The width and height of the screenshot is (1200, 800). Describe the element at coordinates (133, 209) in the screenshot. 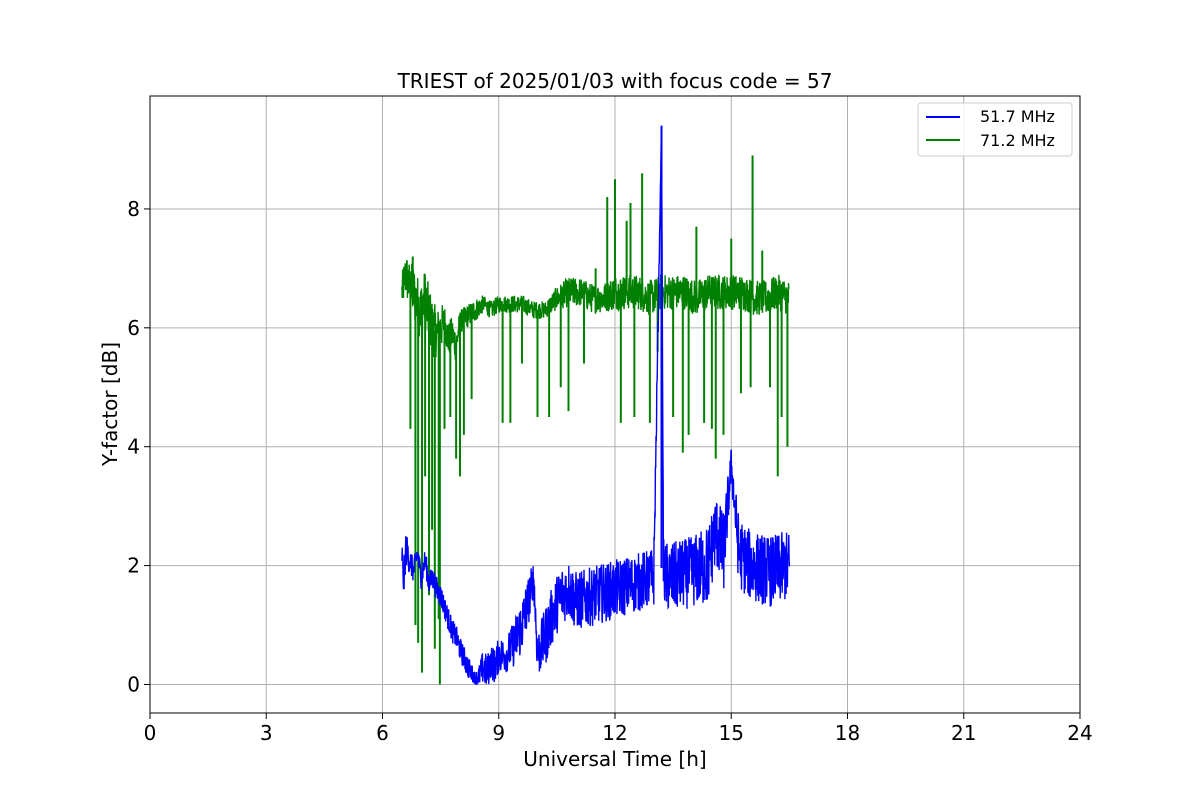

I see `y-tick-label: 8` at that location.